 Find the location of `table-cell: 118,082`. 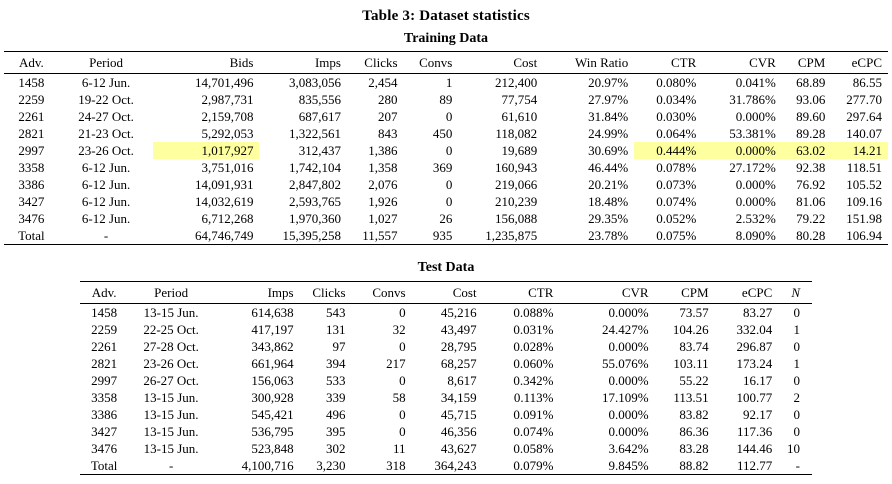

table-cell: 118,082 is located at coordinates (516, 133).